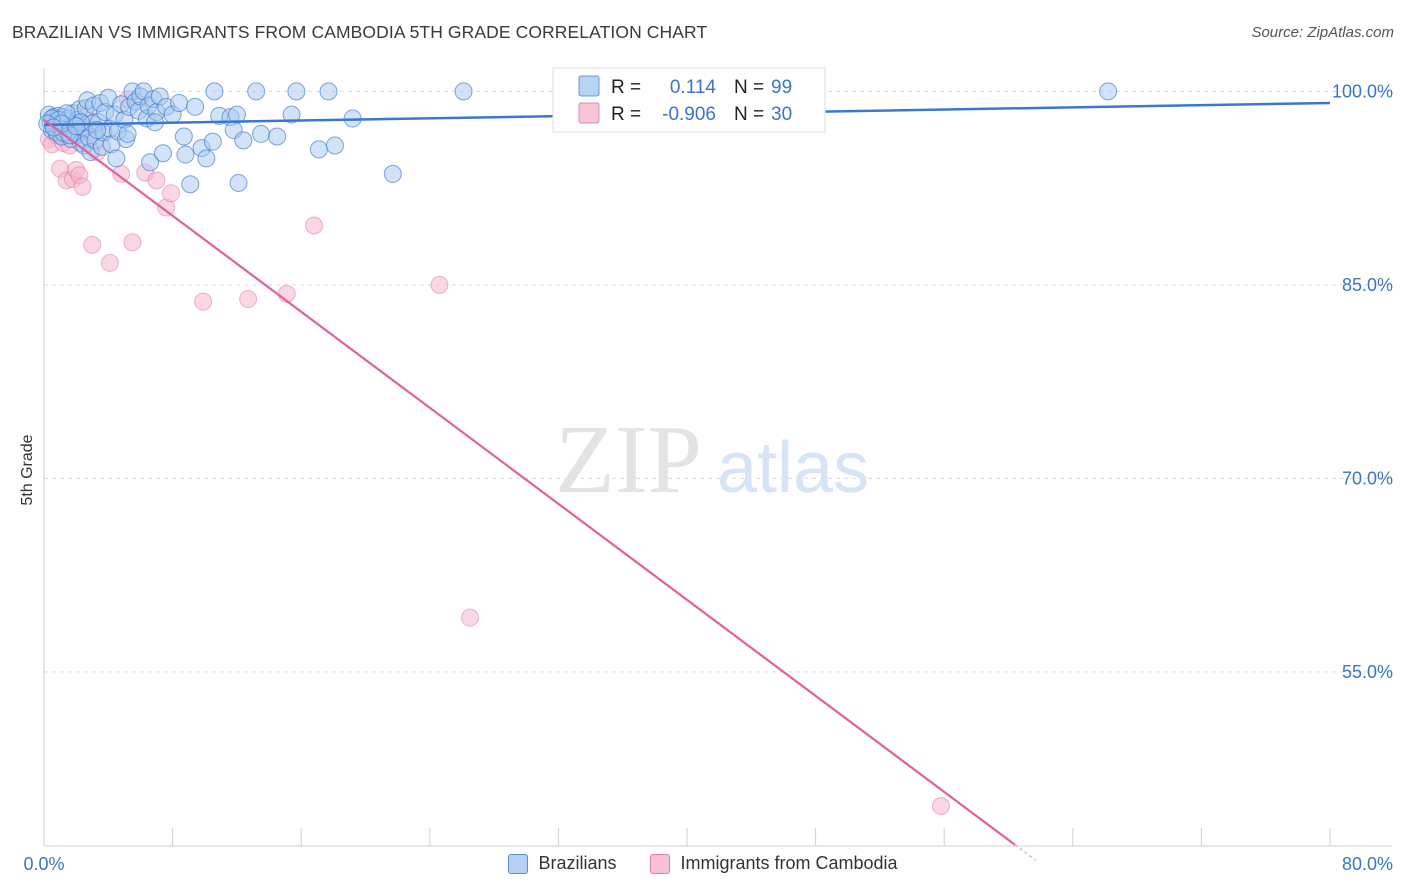  I want to click on y-tick-label-1: 85.0%, so click(1367, 285).